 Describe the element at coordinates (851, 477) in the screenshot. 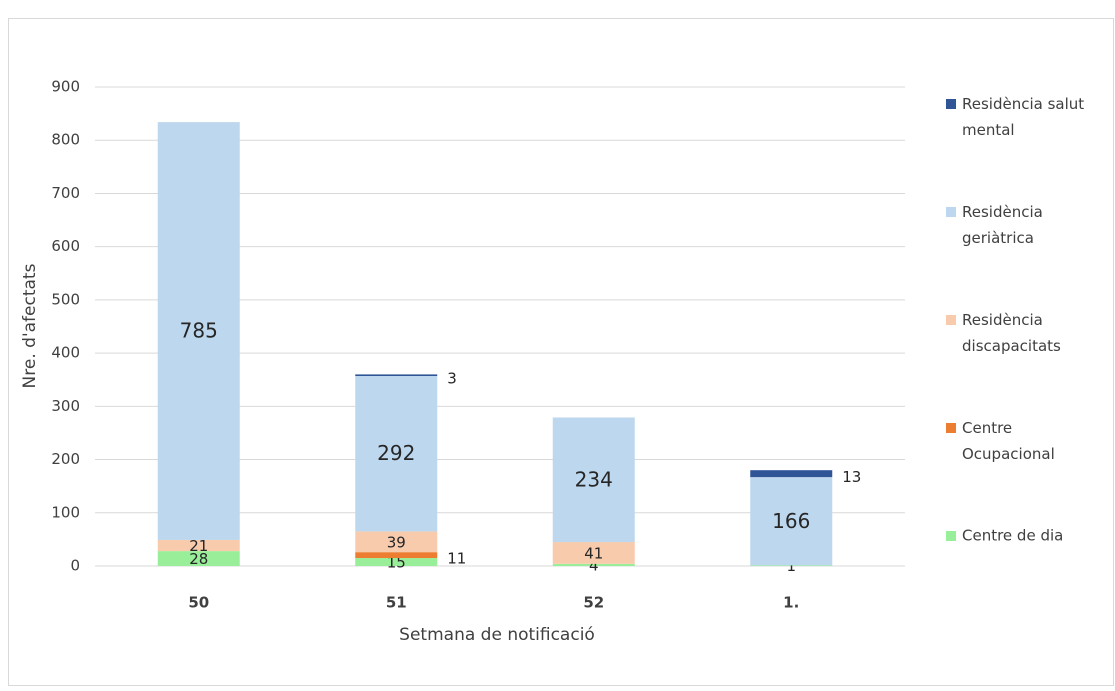

I see `data-label: 13` at that location.